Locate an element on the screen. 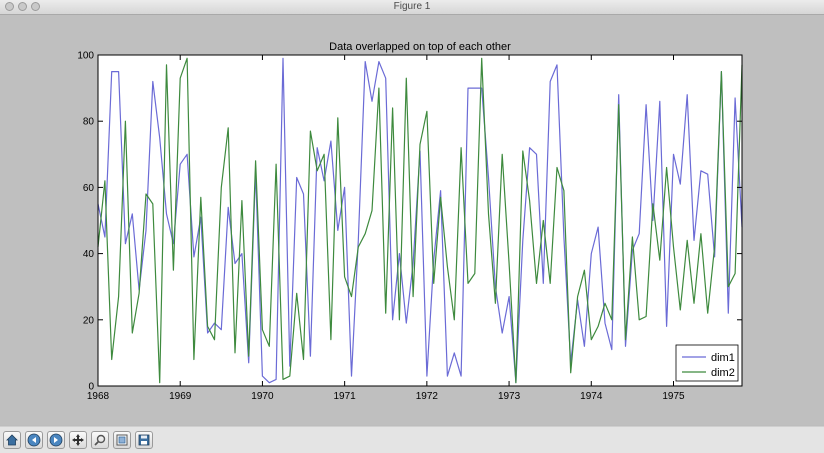  chart-title: Data overlapped on top of each other is located at coordinates (420, 47).